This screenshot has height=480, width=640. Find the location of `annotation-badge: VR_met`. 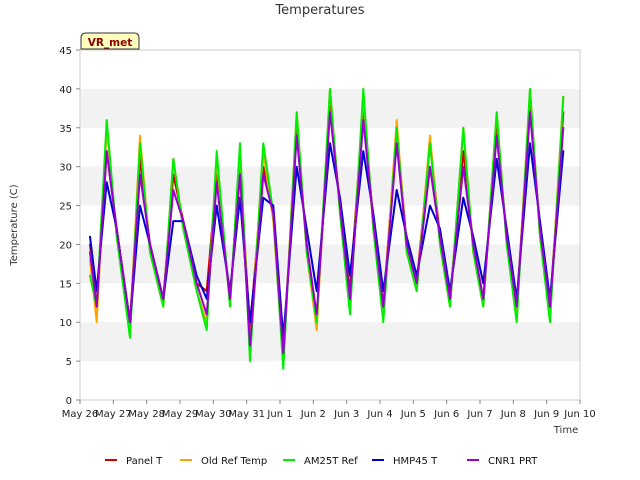

annotation-badge: VR_met is located at coordinates (110, 41).